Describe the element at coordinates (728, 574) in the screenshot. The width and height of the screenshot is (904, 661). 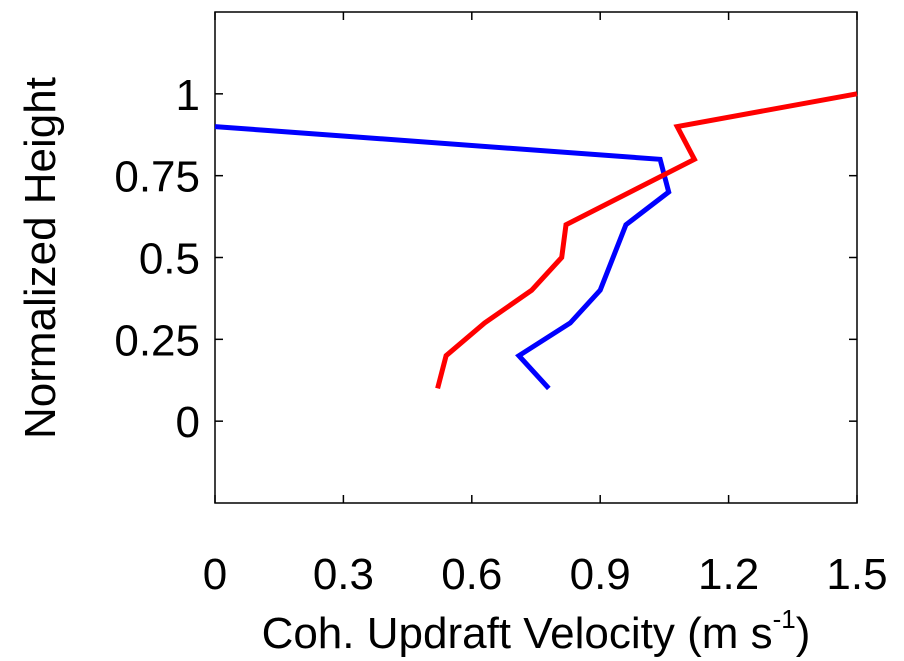
I see `x-tick-label: 1.2` at that location.